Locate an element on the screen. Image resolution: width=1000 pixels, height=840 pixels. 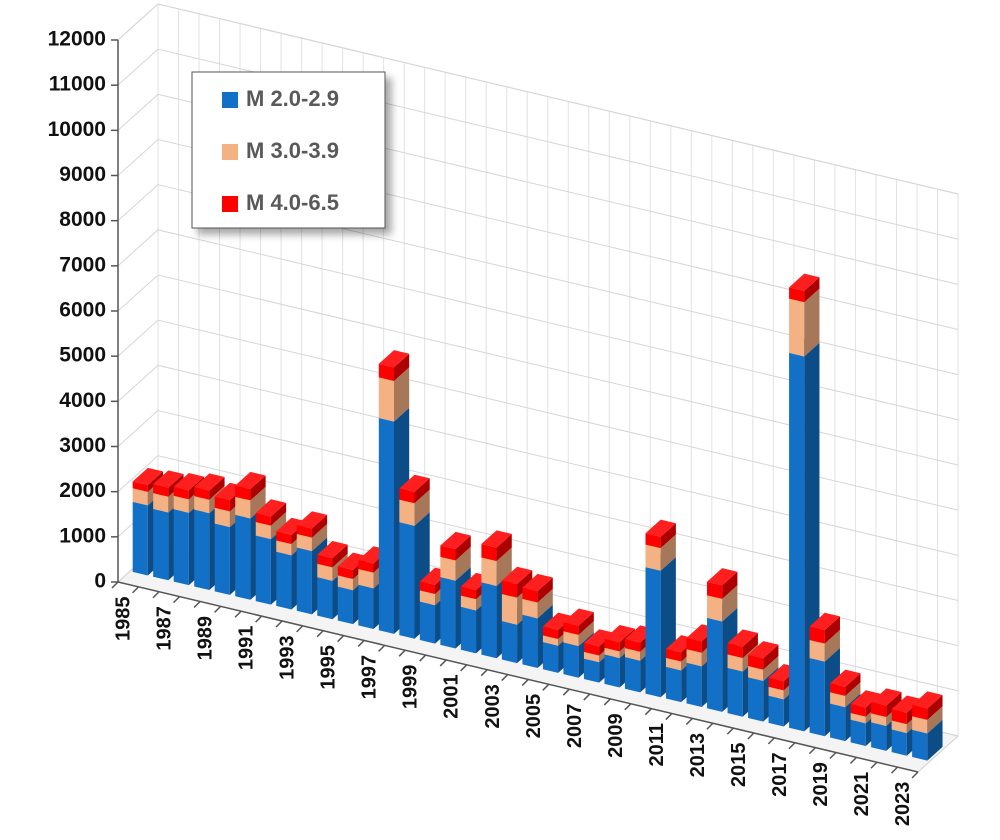
x-tick-label: 1995 is located at coordinates (329, 667).